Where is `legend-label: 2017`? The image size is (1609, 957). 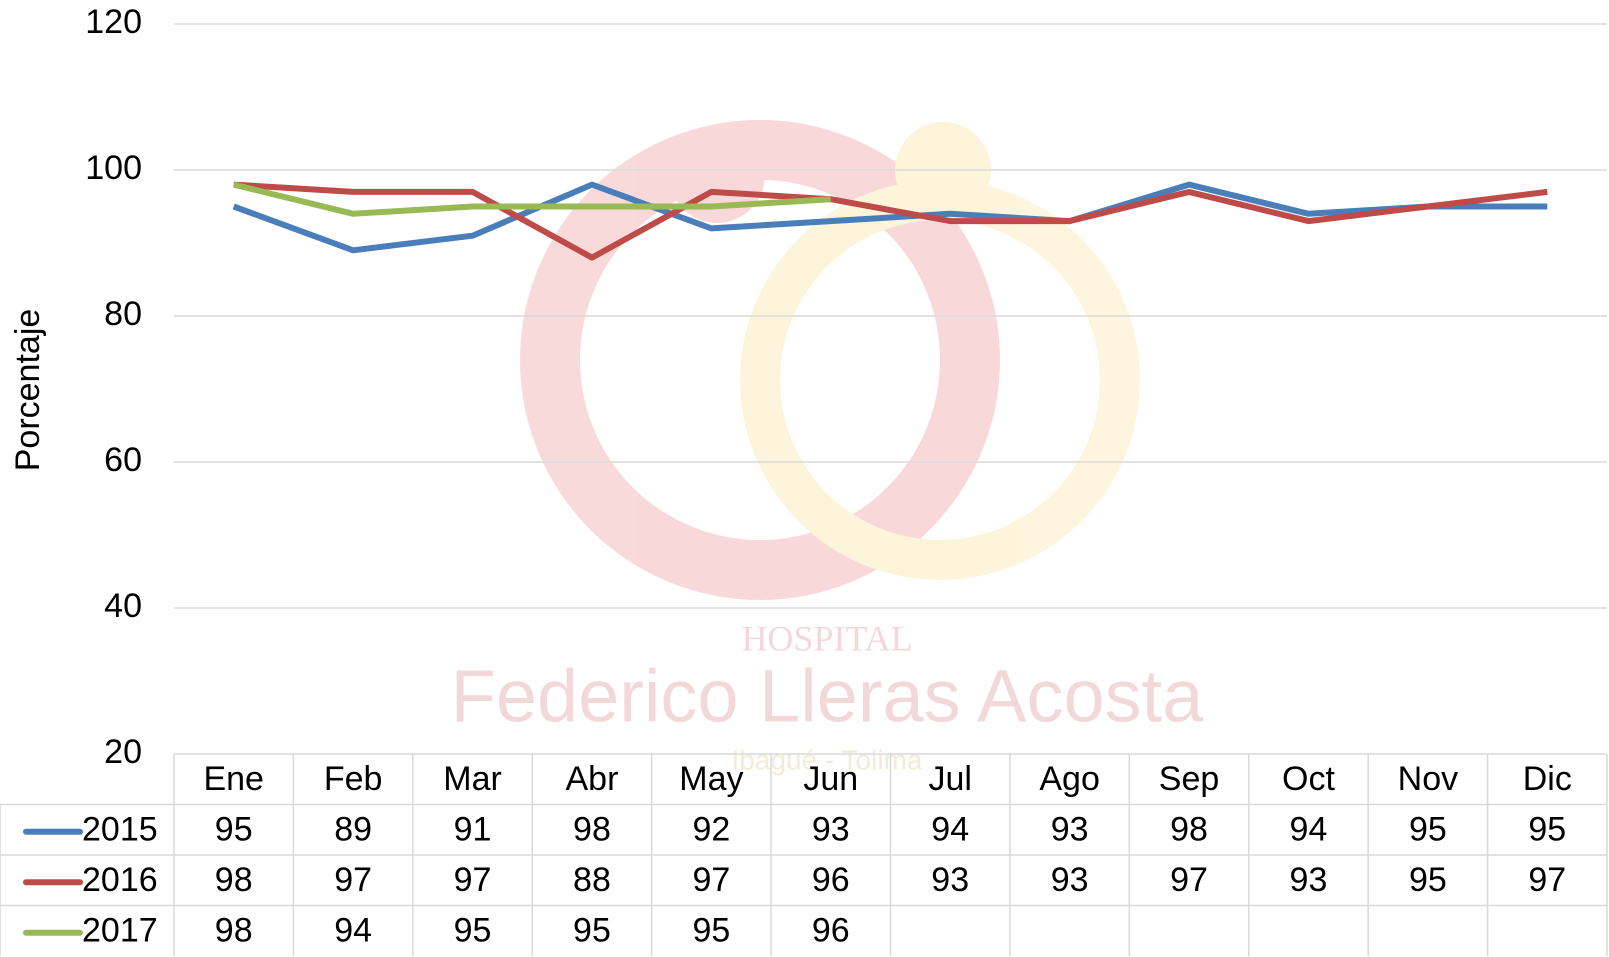 legend-label: 2017 is located at coordinates (120, 931).